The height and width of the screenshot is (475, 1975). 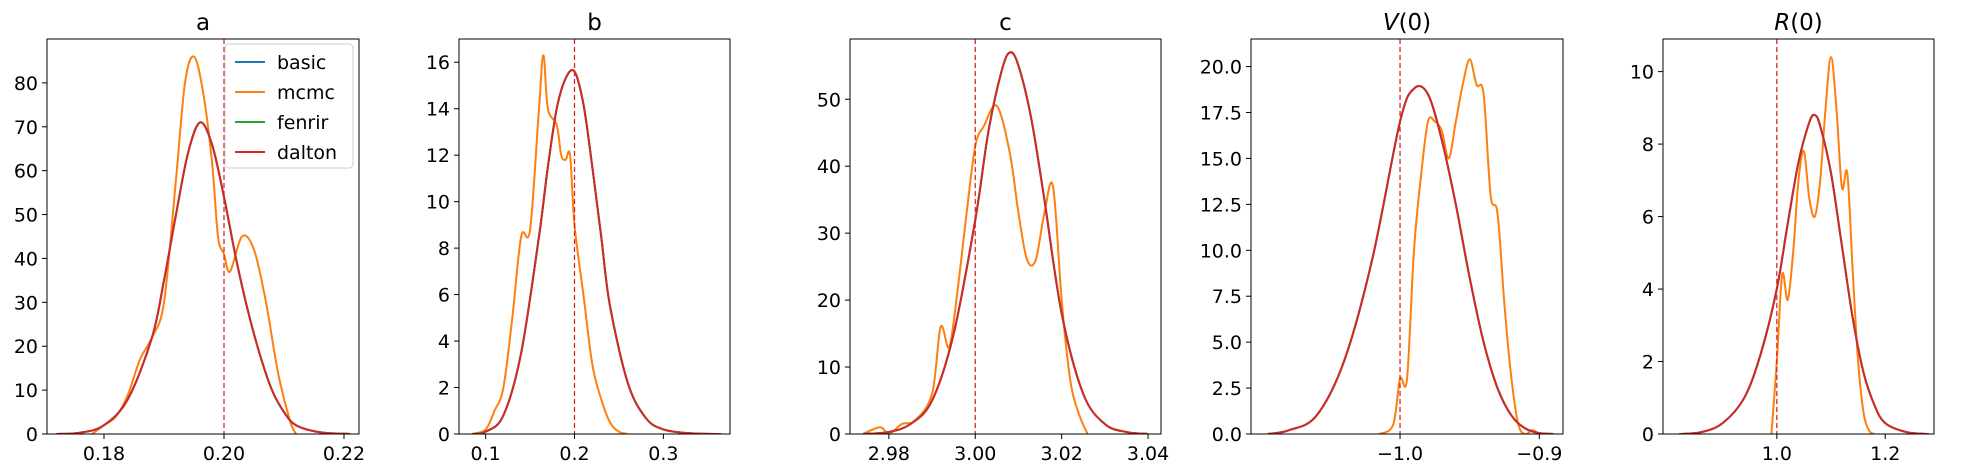 I want to click on panel-title: R(0), so click(x=1798, y=23).